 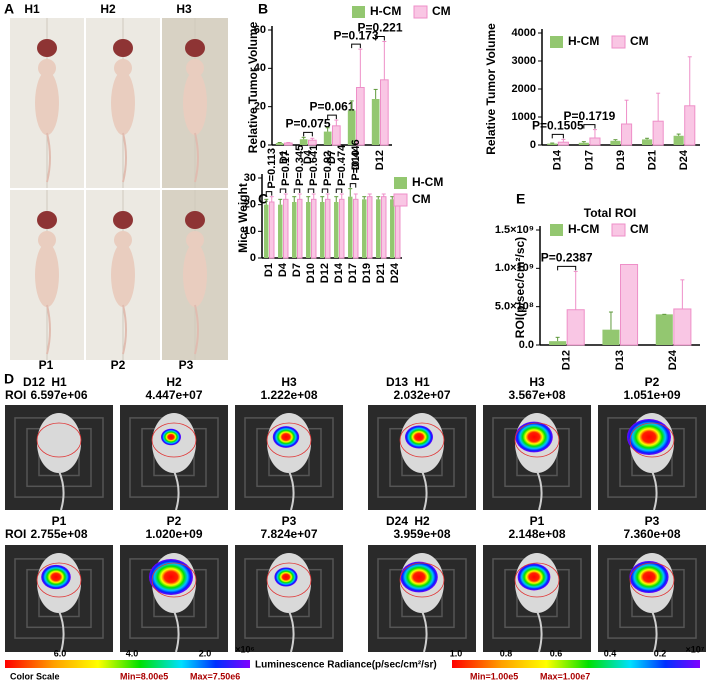 I want to click on roi-value: 3.959e+08, so click(x=421, y=534).